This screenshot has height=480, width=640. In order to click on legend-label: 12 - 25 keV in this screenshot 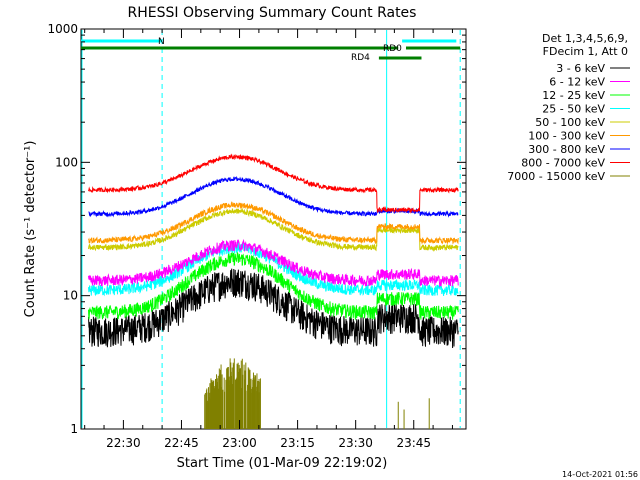, I will do `click(573, 95)`.